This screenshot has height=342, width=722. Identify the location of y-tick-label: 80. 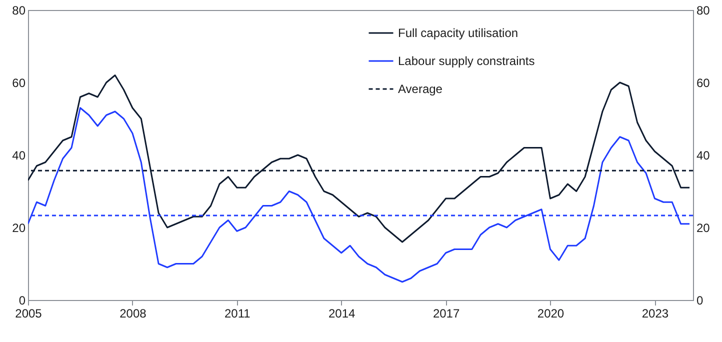
(19, 11).